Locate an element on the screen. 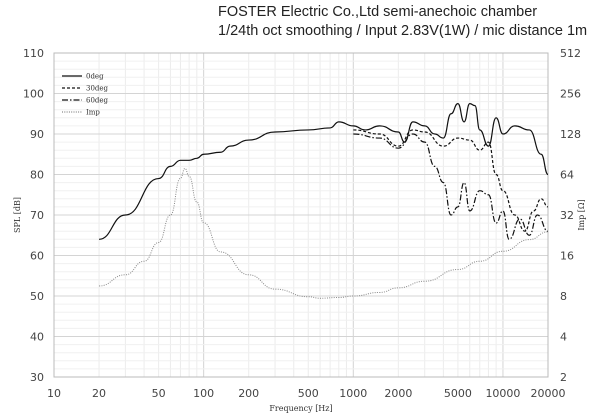 The height and width of the screenshot is (420, 600). y-tick-label: 110 is located at coordinates (33, 53).